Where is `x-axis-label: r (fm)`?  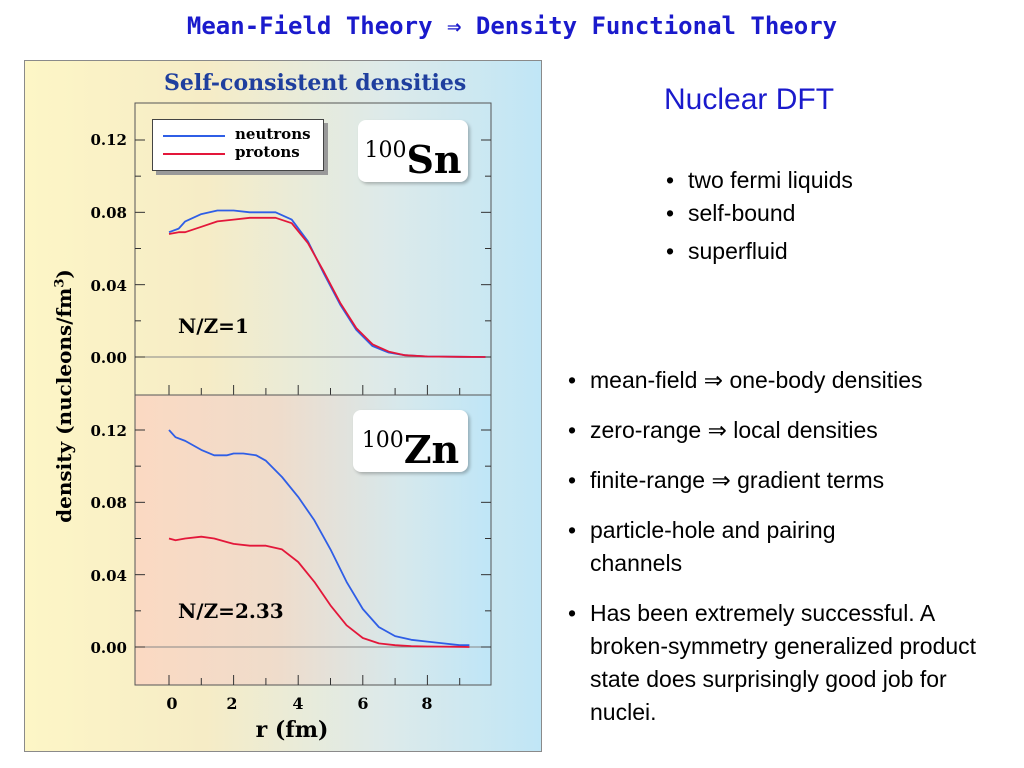
x-axis-label: r (fm) is located at coordinates (292, 730).